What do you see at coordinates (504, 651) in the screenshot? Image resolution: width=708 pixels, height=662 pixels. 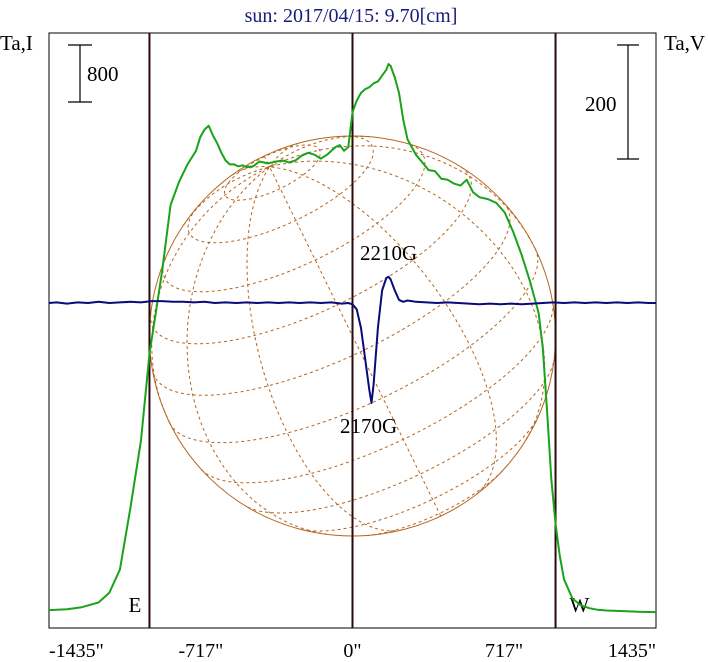 I see `x-tick-label: 717"` at bounding box center [504, 651].